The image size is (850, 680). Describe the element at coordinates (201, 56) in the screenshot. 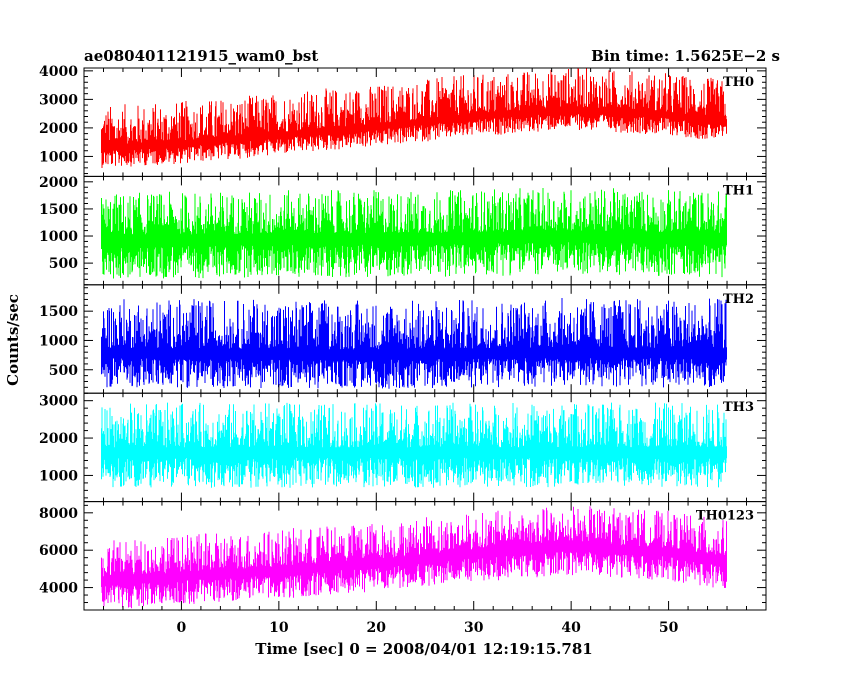

I see `observation-id-title: ae080401121915_wam0_bst` at that location.